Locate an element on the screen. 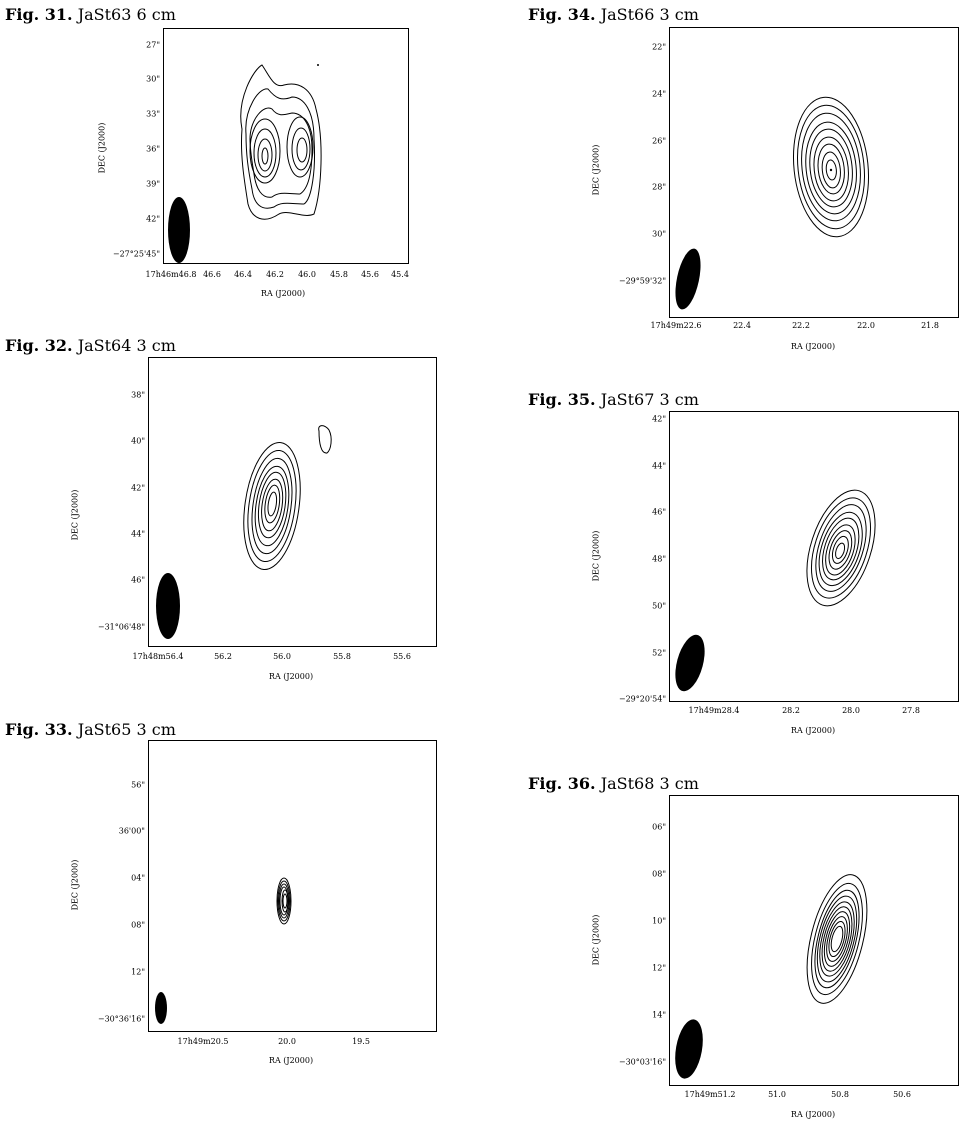 The image size is (965, 1131). figure-caption: Fig. 35. JaSt67 3 cm is located at coordinates (613, 399).